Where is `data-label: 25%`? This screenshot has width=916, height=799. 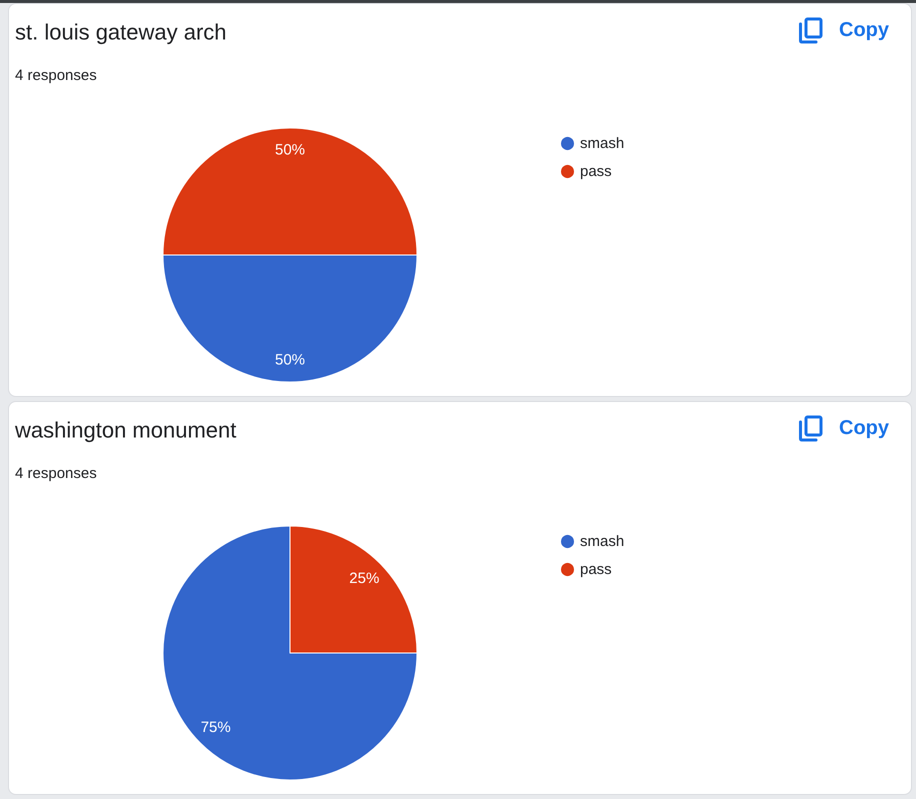 data-label: 25% is located at coordinates (364, 579).